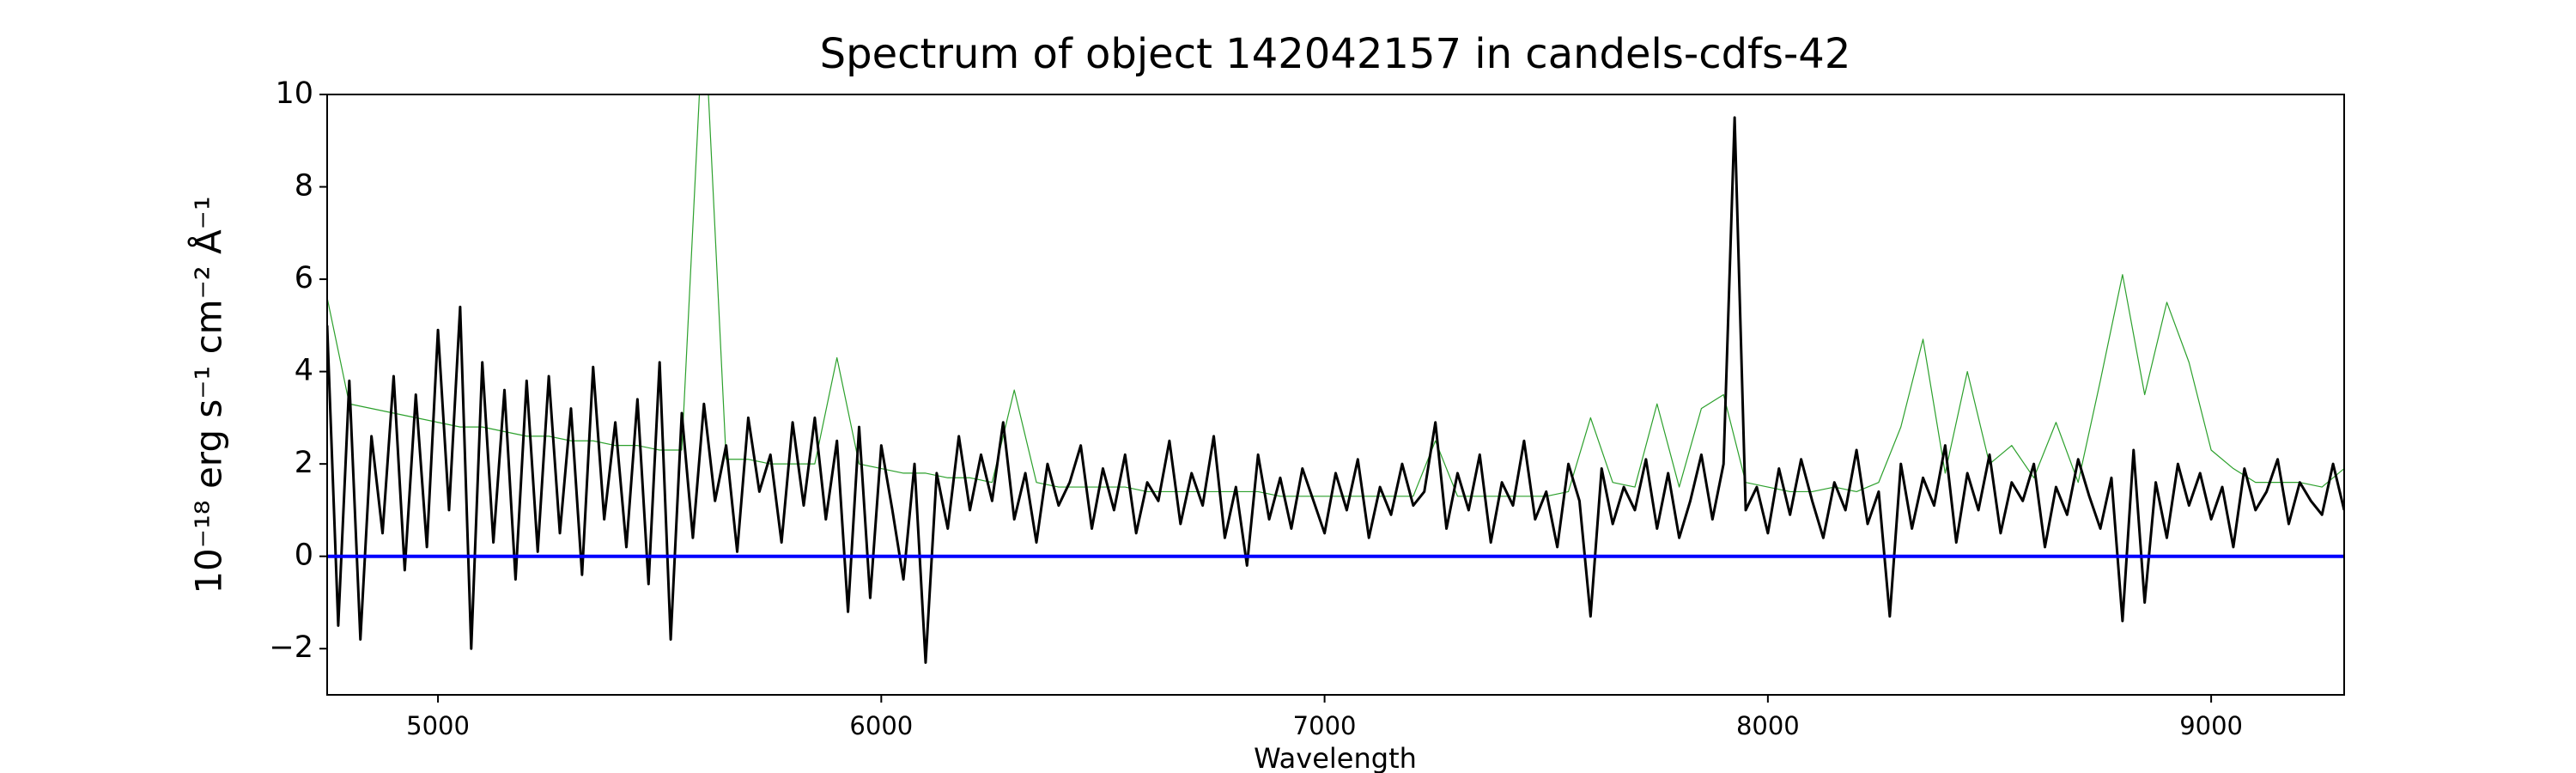  Describe the element at coordinates (304, 556) in the screenshot. I see `y-tick-label: 0` at that location.